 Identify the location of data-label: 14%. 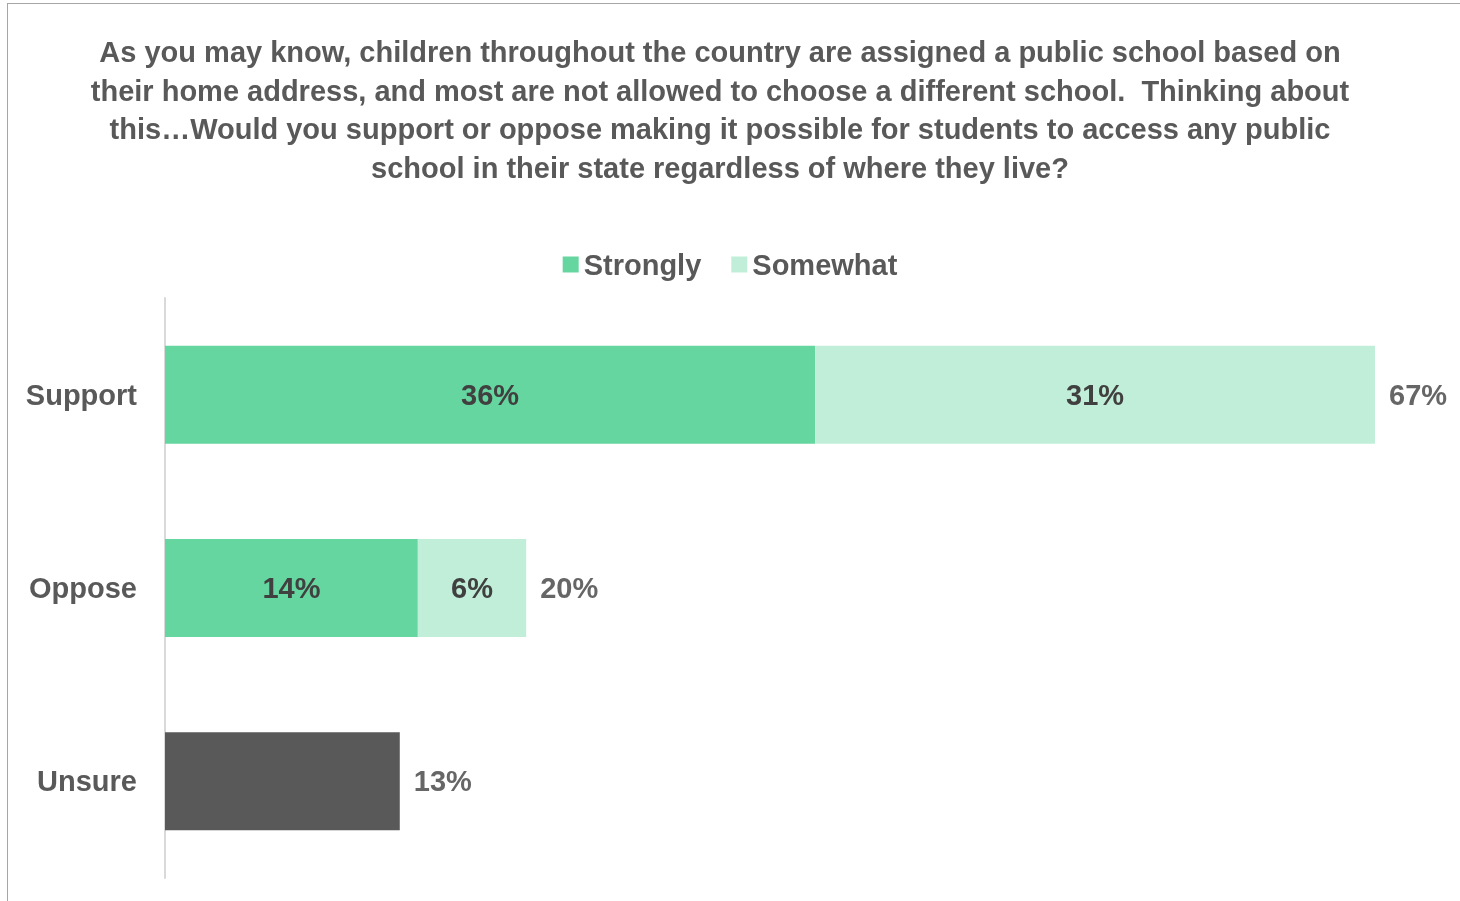
(291, 588).